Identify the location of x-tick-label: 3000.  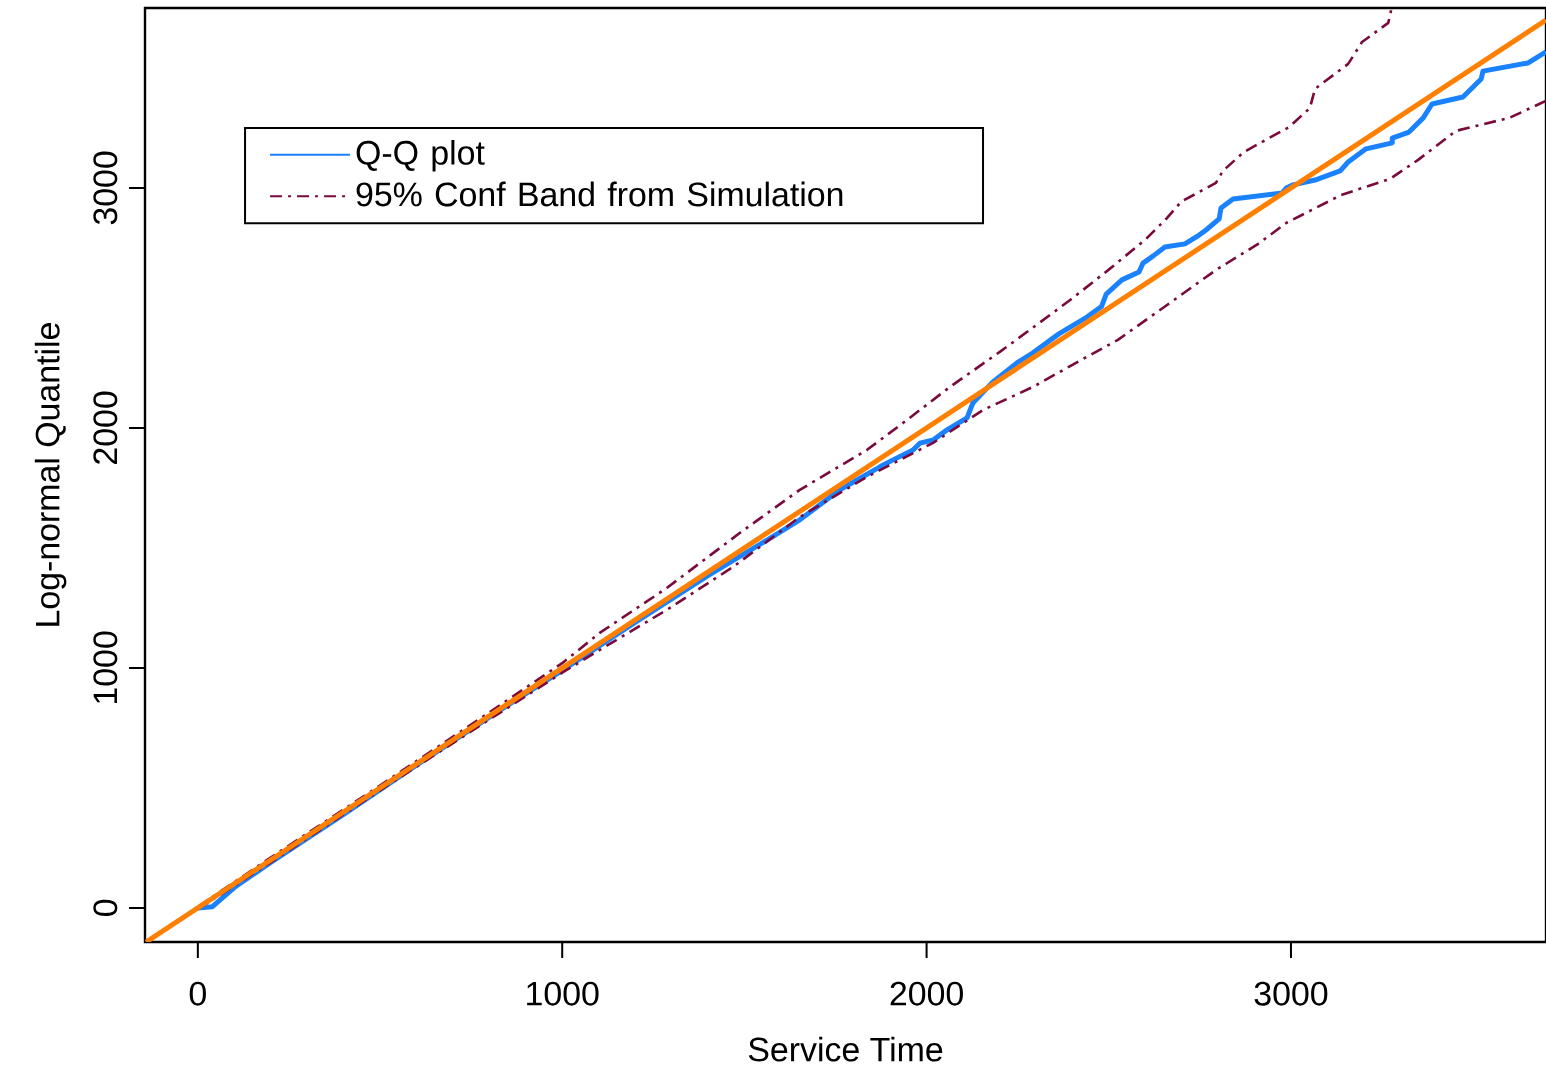
(1291, 993).